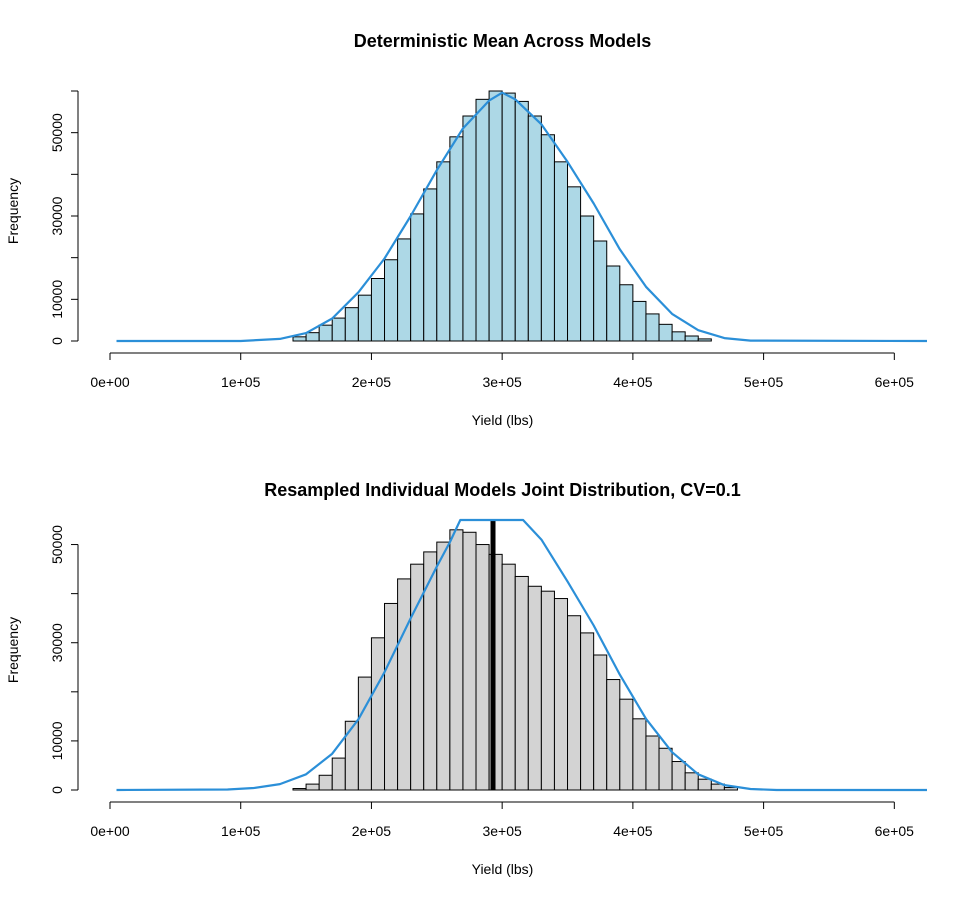 The image size is (967, 898). I want to click on chart-title: Deterministic Mean Across Models, so click(502, 41).